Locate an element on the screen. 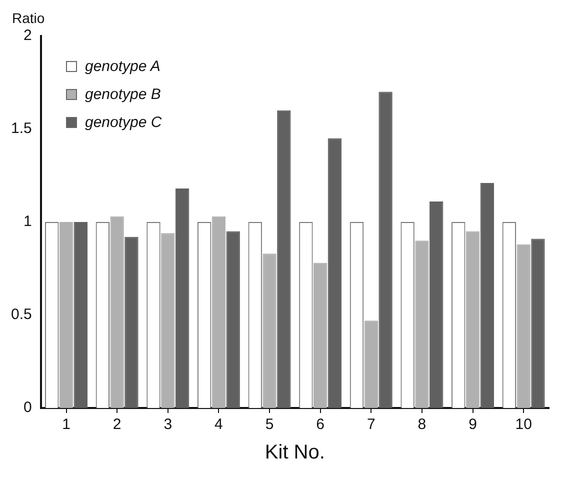 This screenshot has width=571, height=477. y-tick-label: 1.5 is located at coordinates (21, 129).